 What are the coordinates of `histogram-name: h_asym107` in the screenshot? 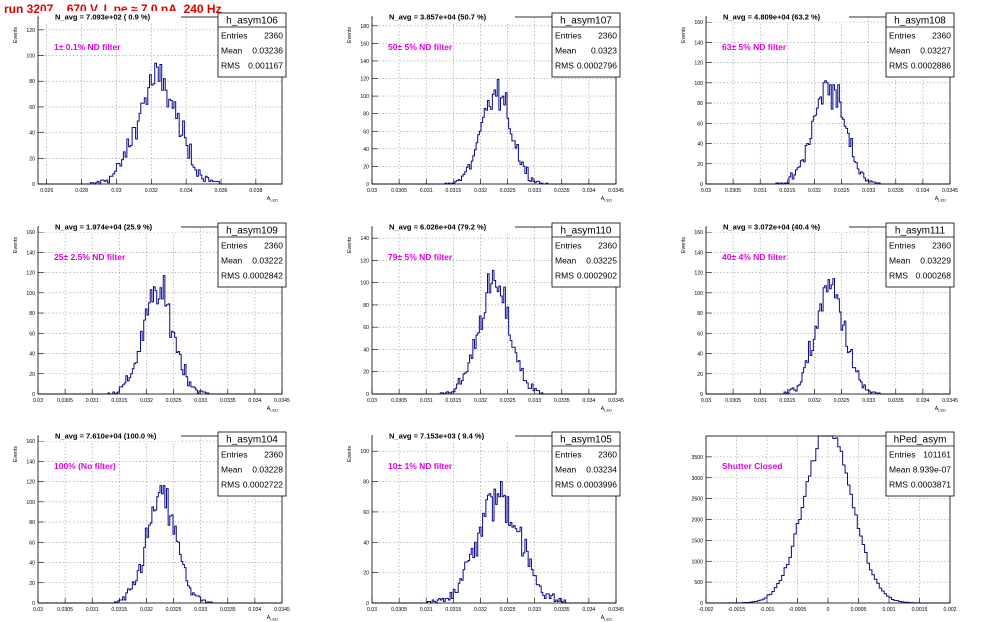 It's located at (586, 21).